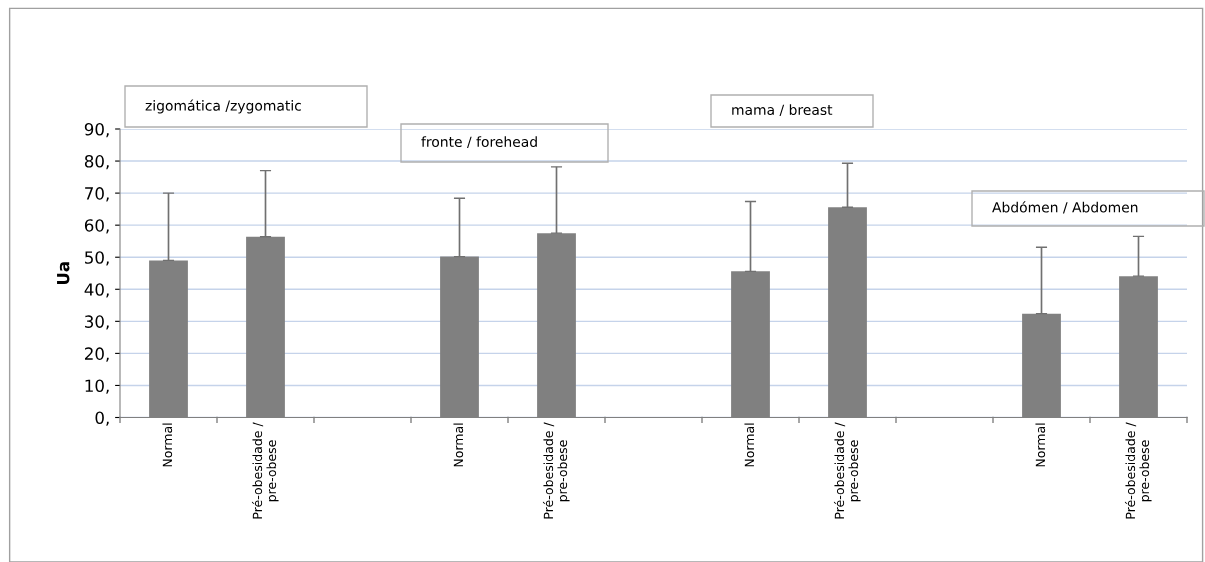 Image resolution: width=1205 pixels, height=562 pixels. What do you see at coordinates (96, 130) in the screenshot?
I see `y-tick-label: 90,` at bounding box center [96, 130].